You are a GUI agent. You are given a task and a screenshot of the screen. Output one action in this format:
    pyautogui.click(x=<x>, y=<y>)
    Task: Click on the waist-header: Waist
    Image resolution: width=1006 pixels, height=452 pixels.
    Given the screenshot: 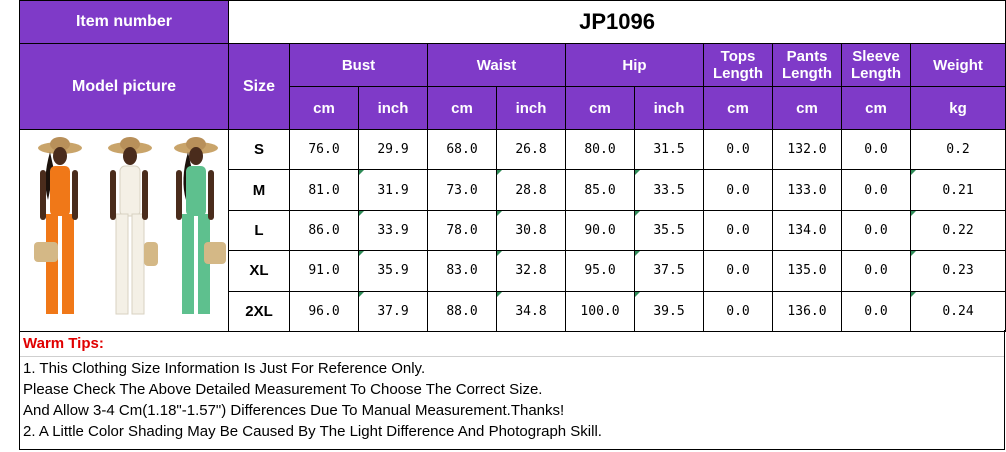 What is the action you would take?
    pyautogui.click(x=496, y=65)
    